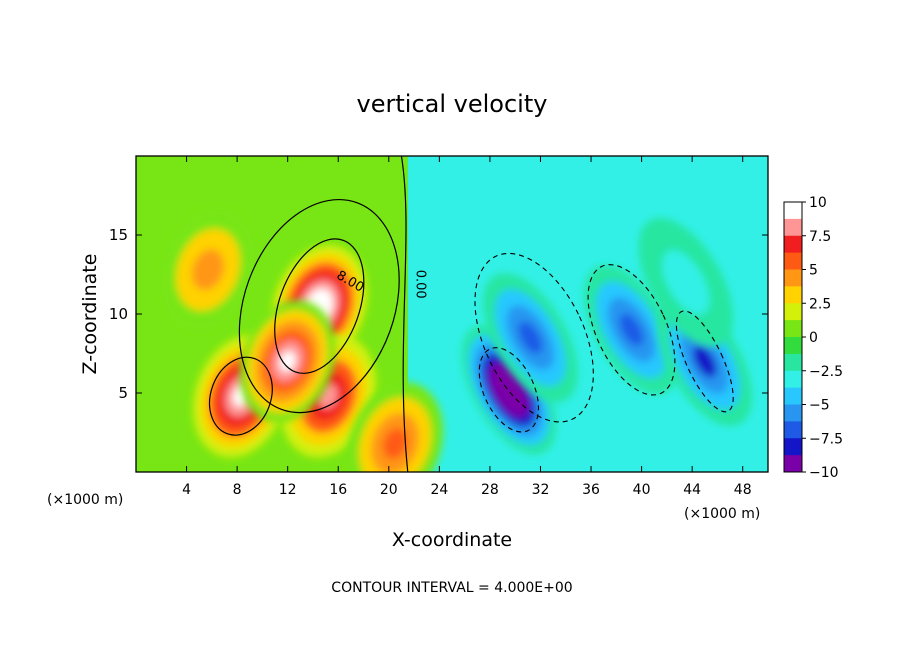 Image resolution: width=904 pixels, height=654 pixels. Describe the element at coordinates (123, 393) in the screenshot. I see `y-tick-label: 5` at that location.